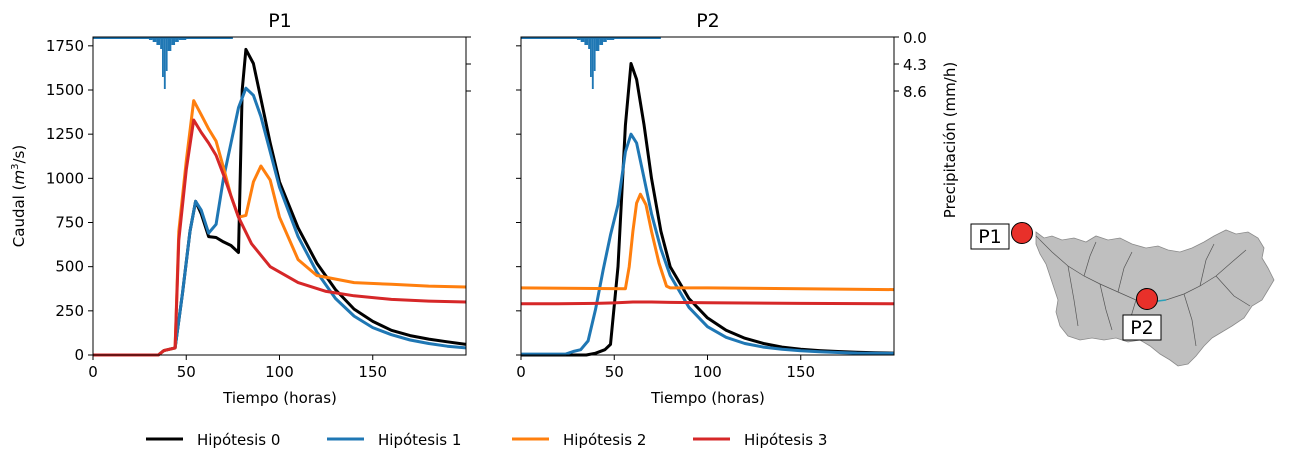 This screenshot has height=453, width=1300. I want to click on panel-title-p2: P2, so click(708, 21).